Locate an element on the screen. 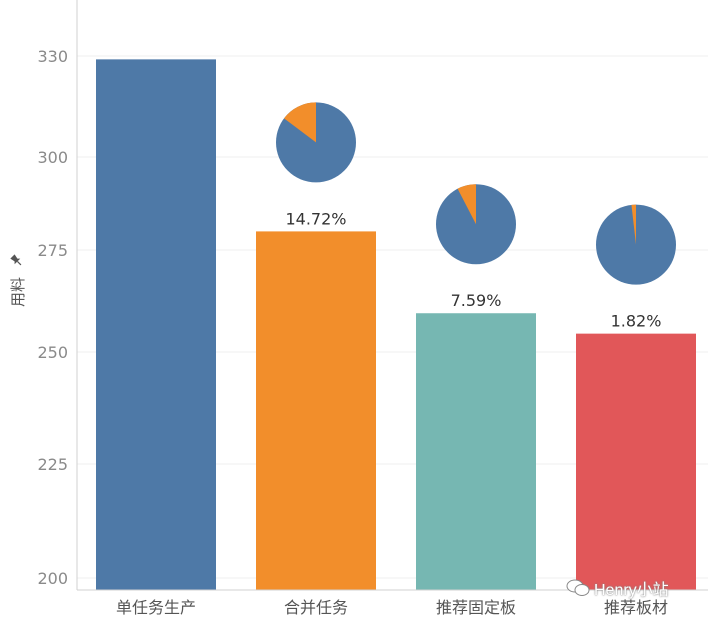  x-category-label: 推荐固定板 is located at coordinates (476, 607).